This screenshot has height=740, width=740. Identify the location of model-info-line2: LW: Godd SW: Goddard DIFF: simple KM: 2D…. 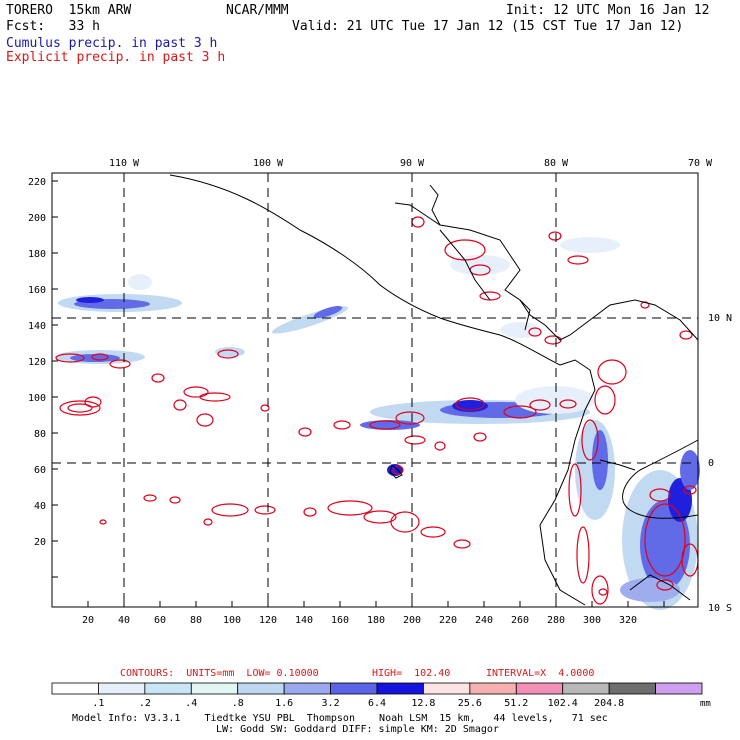
(357, 729).